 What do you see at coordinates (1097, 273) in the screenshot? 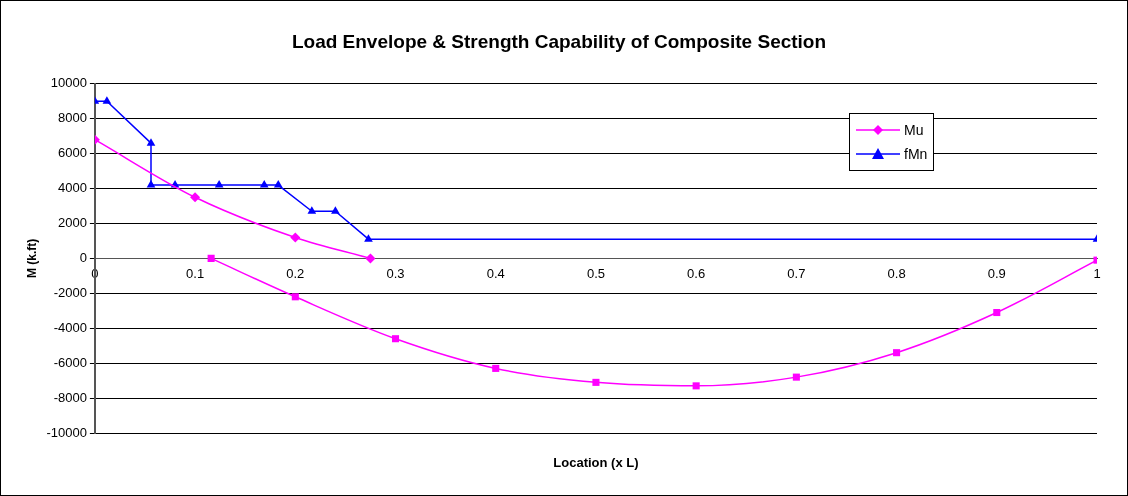
I see `x-tick-label: 1` at bounding box center [1097, 273].